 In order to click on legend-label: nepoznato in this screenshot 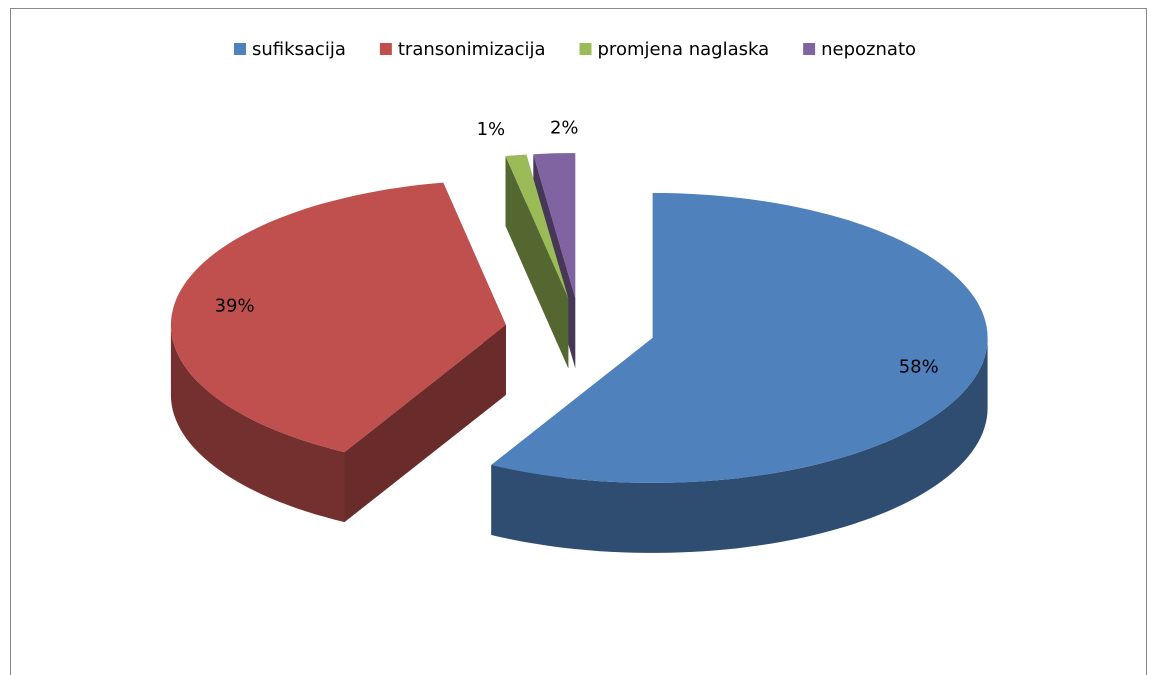, I will do `click(868, 49)`.